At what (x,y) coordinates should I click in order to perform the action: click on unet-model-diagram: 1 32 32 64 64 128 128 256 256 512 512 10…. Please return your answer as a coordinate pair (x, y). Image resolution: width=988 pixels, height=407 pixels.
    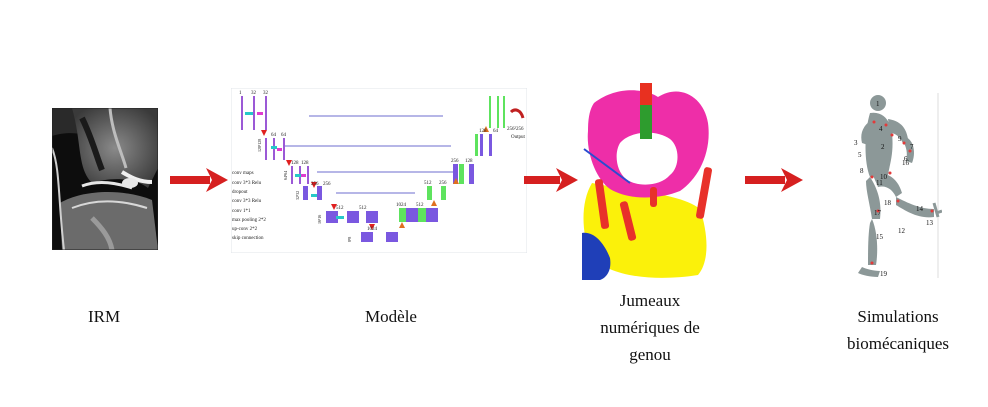
    Looking at the image, I should click on (379, 170).